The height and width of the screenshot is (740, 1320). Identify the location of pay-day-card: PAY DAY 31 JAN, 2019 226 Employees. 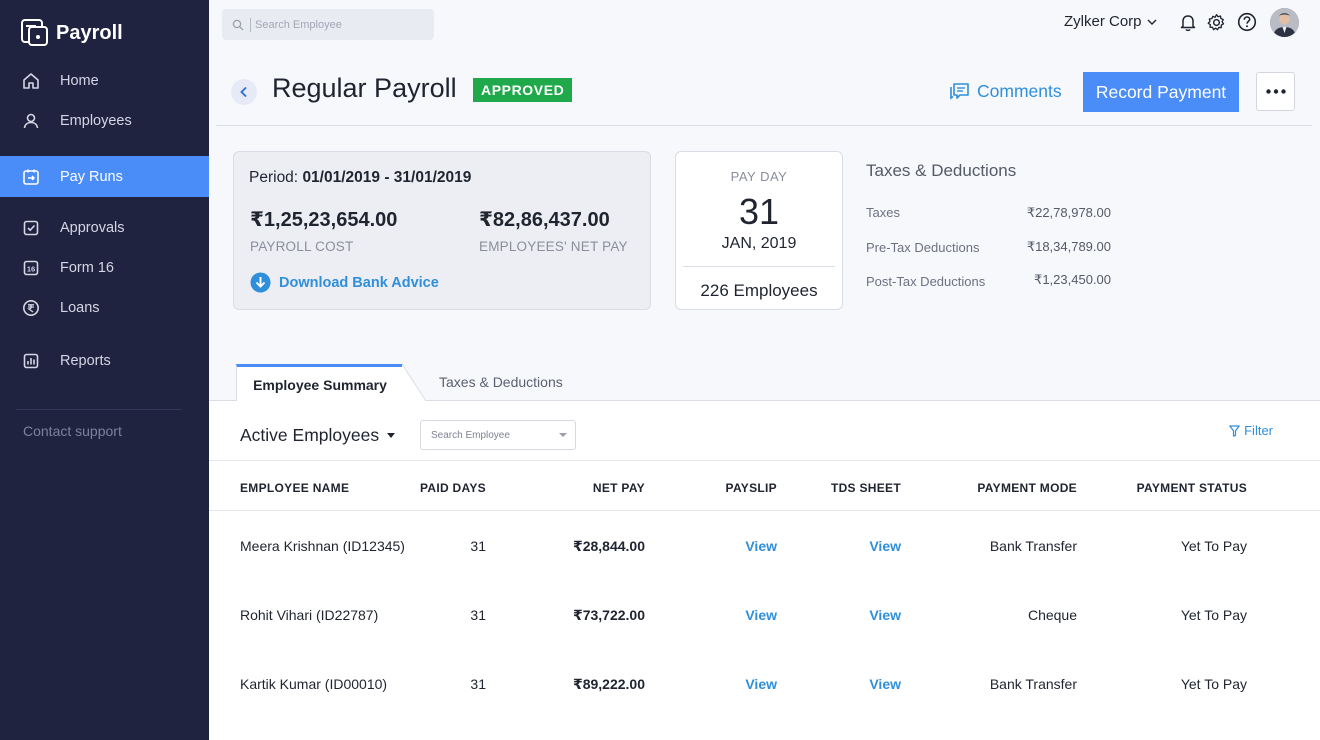
(759, 230).